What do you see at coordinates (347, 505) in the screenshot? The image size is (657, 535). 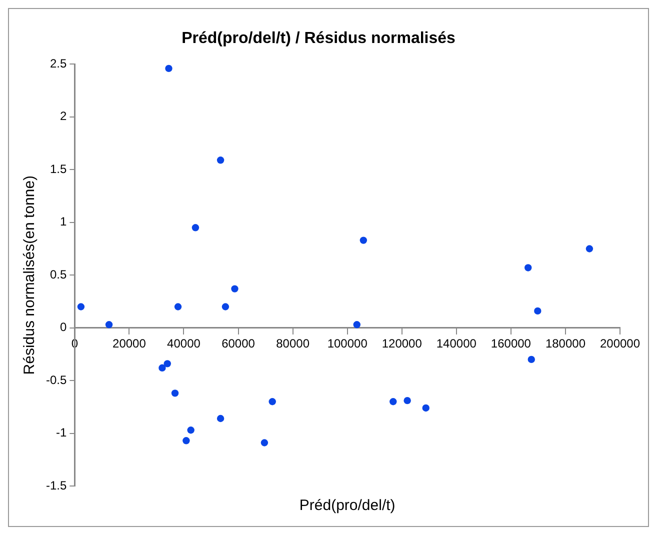 I see `x-axis-title: Préd(pro/del/t)` at bounding box center [347, 505].